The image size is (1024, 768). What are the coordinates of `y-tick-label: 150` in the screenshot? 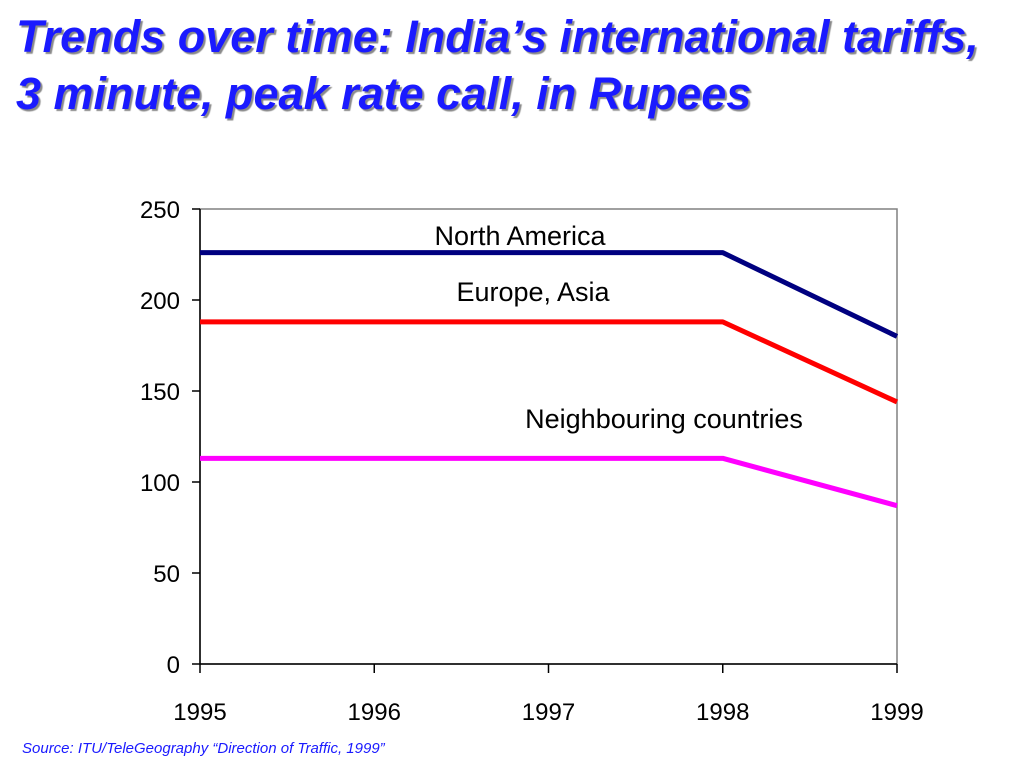 It's located at (160, 392).